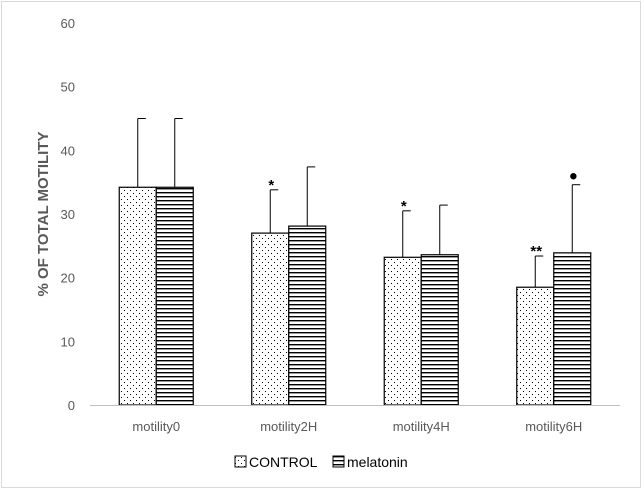  What do you see at coordinates (535, 346) in the screenshot?
I see `bar-control-motility6H` at bounding box center [535, 346].